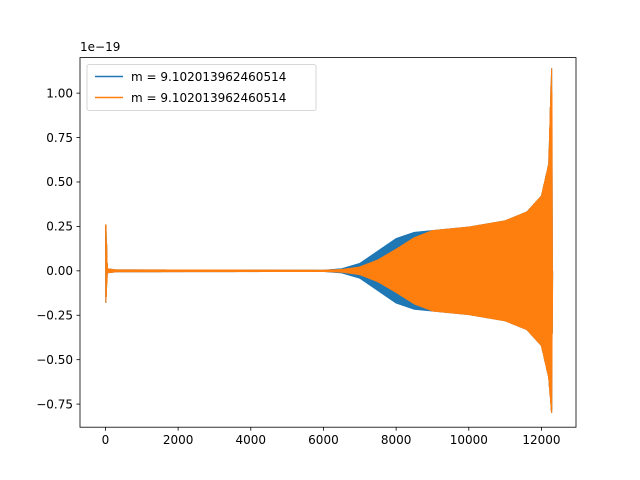 The height and width of the screenshot is (480, 640). I want to click on x-tick-label: 8000, so click(396, 440).